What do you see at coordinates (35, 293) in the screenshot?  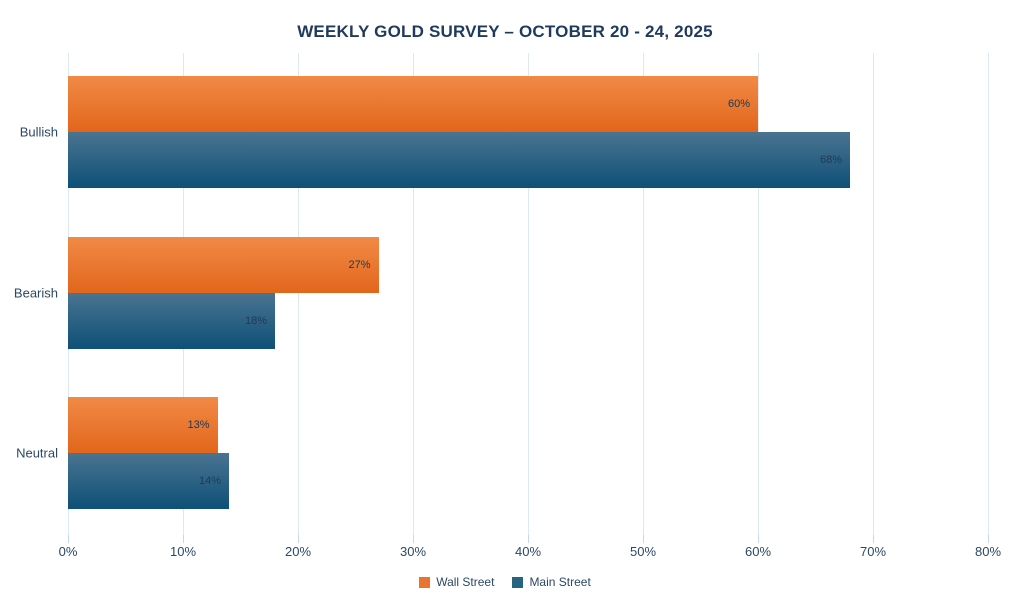 I see `category-label-bearish: Bearish` at bounding box center [35, 293].